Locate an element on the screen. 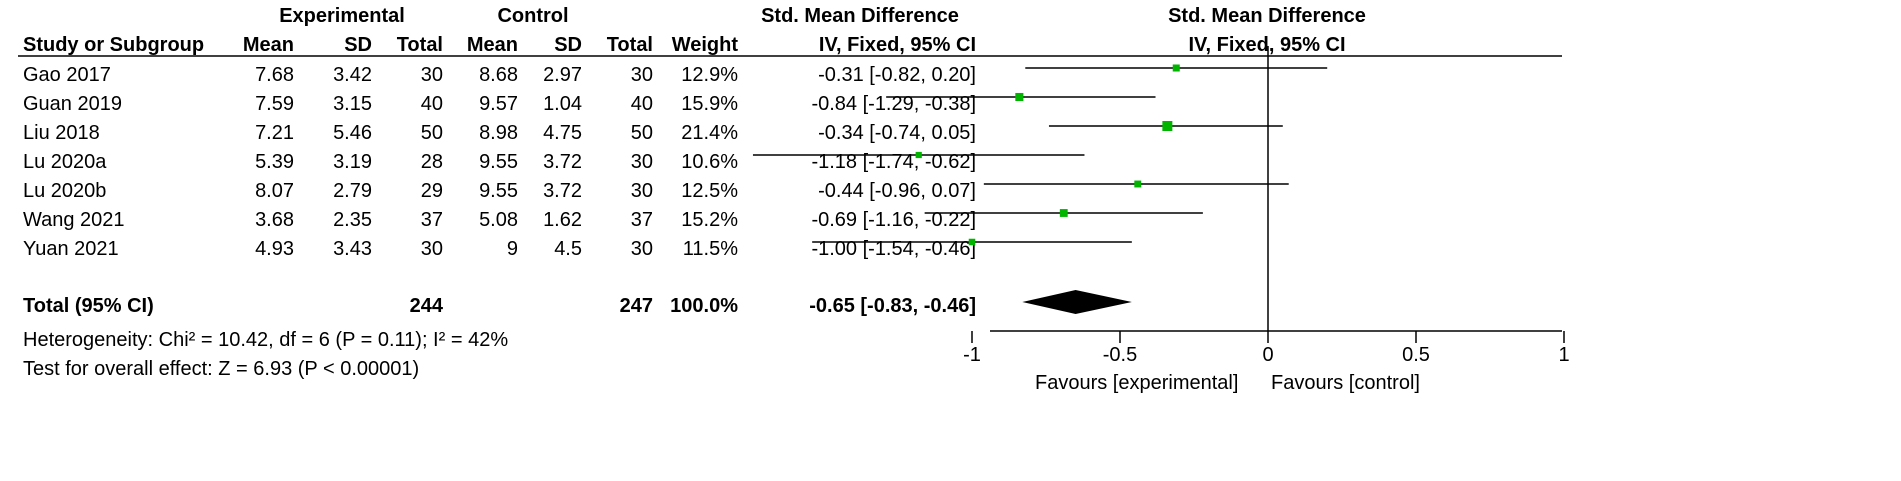 This screenshot has width=1901, height=481. favours-experimental-label: Favours [experimental] is located at coordinates (1137, 383).